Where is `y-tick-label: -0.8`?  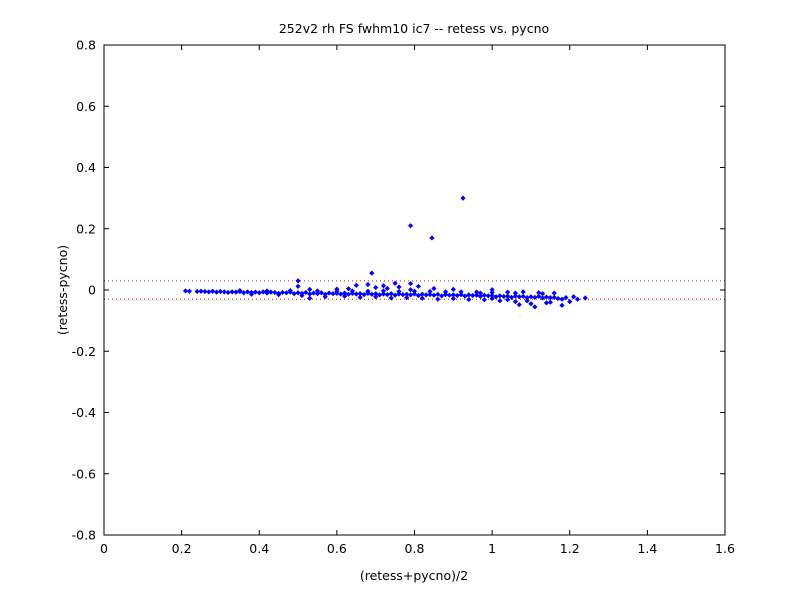 y-tick-label: -0.8 is located at coordinates (84, 535).